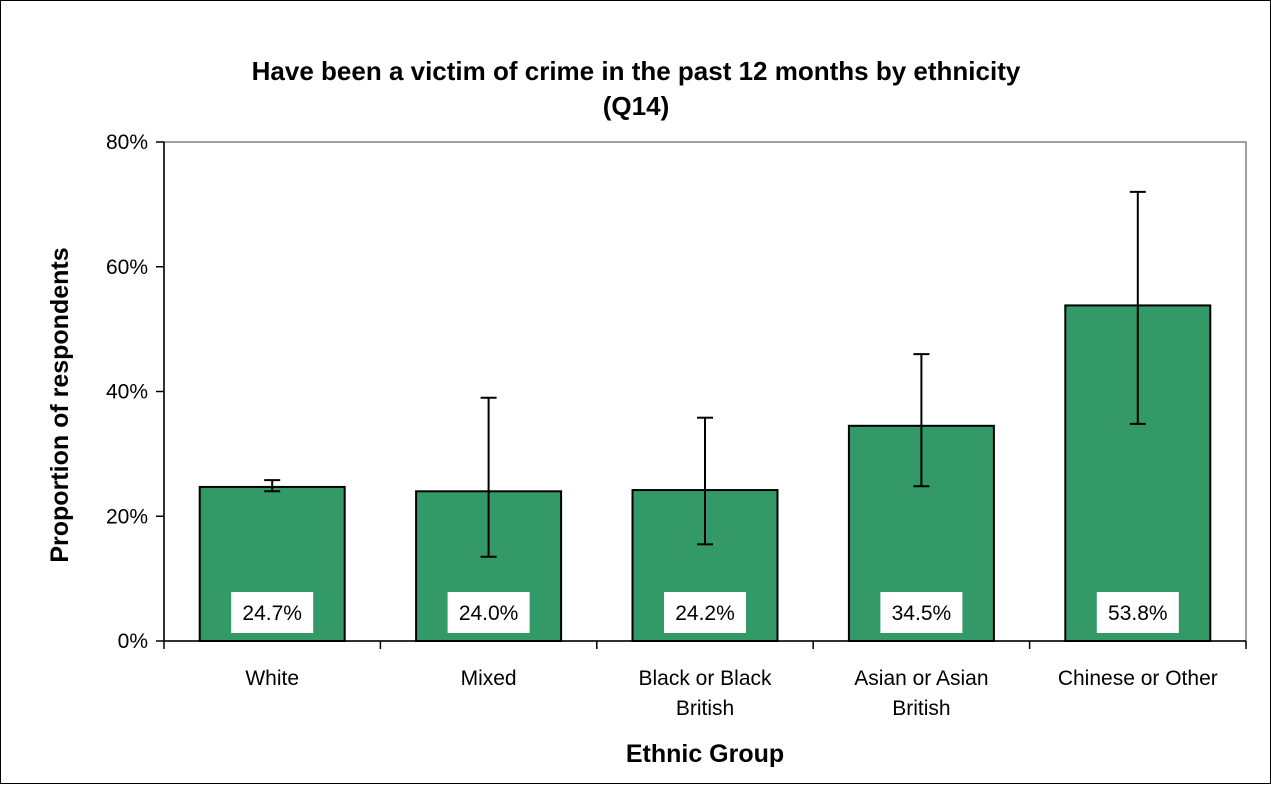 This screenshot has height=785, width=1271. I want to click on x-axis-title: Ethnic Group, so click(705, 754).